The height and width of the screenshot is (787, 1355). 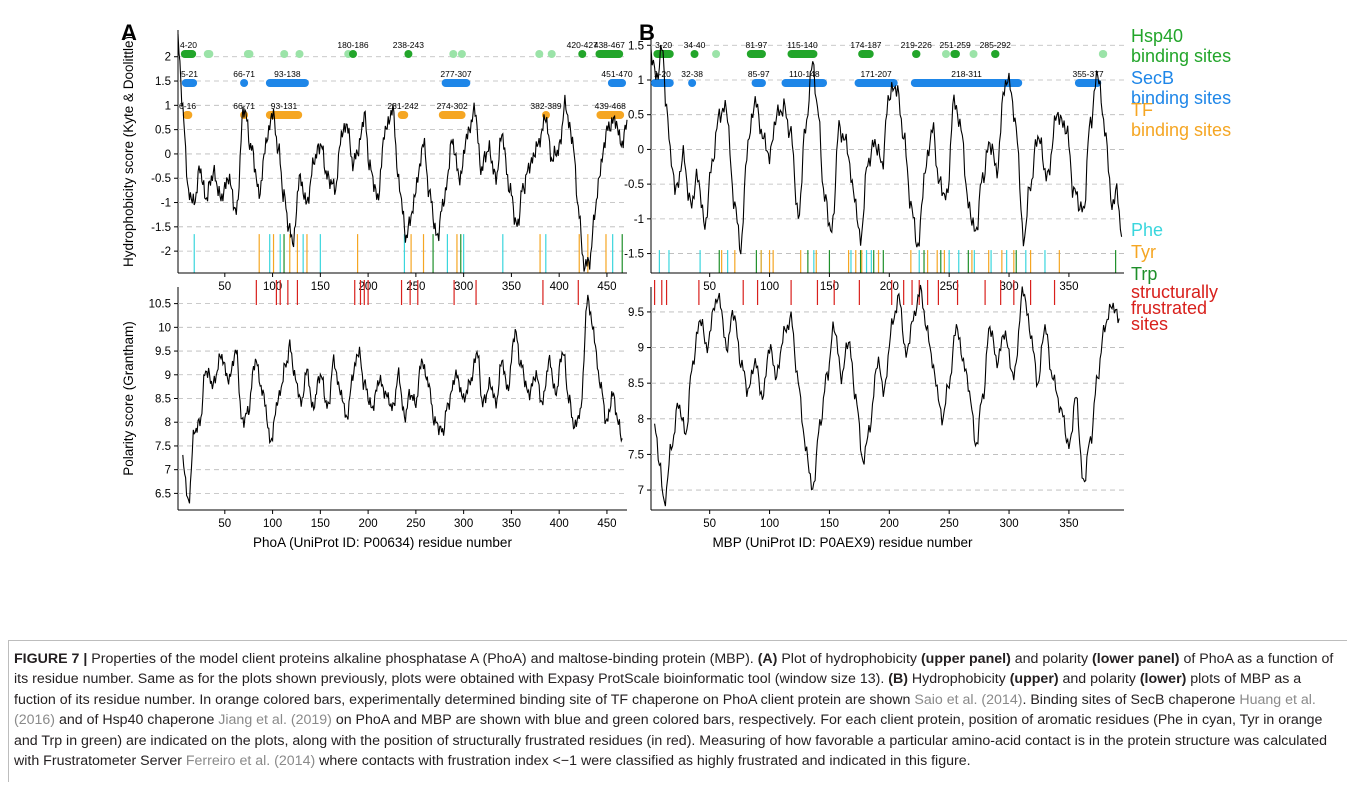 I want to click on mbp-secb-label: 1-20, so click(x=662, y=74).